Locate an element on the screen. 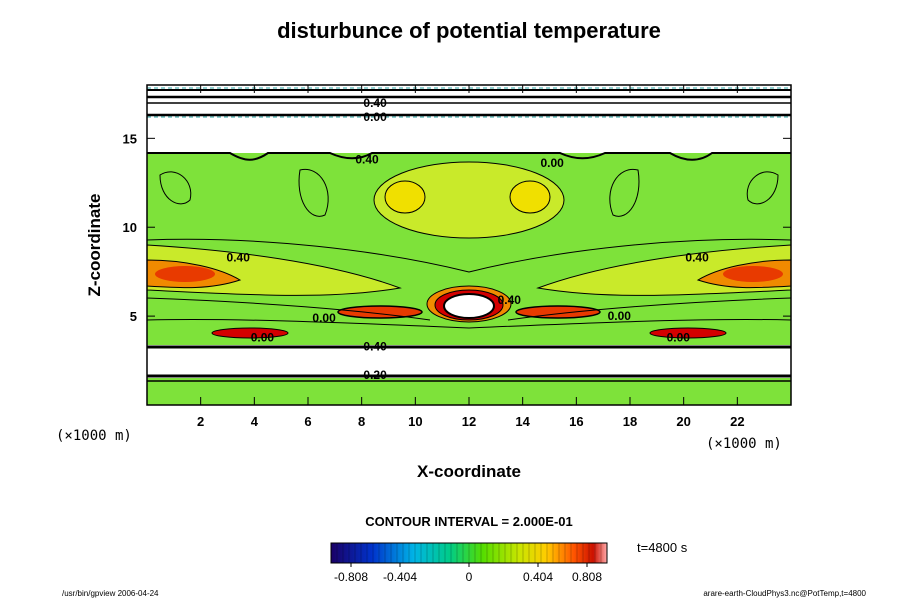 The width and height of the screenshot is (900, 600). region-right-red is located at coordinates (753, 274).